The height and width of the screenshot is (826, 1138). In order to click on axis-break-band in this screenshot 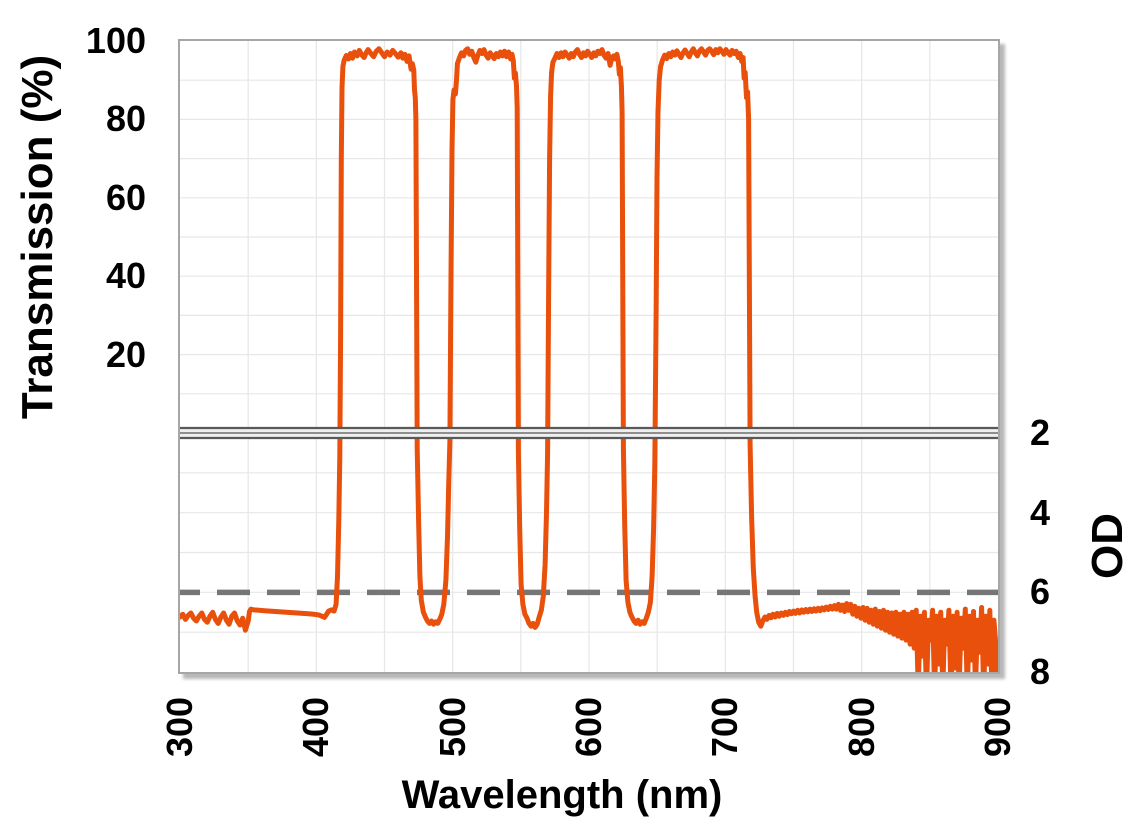, I will do `click(589, 433)`.